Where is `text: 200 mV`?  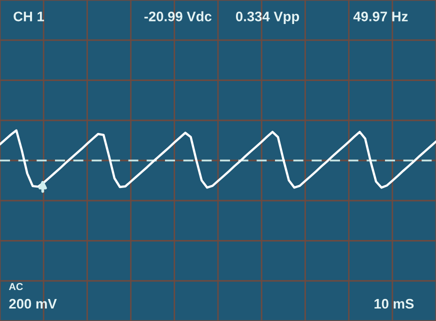 text: 200 mV is located at coordinates (33, 303).